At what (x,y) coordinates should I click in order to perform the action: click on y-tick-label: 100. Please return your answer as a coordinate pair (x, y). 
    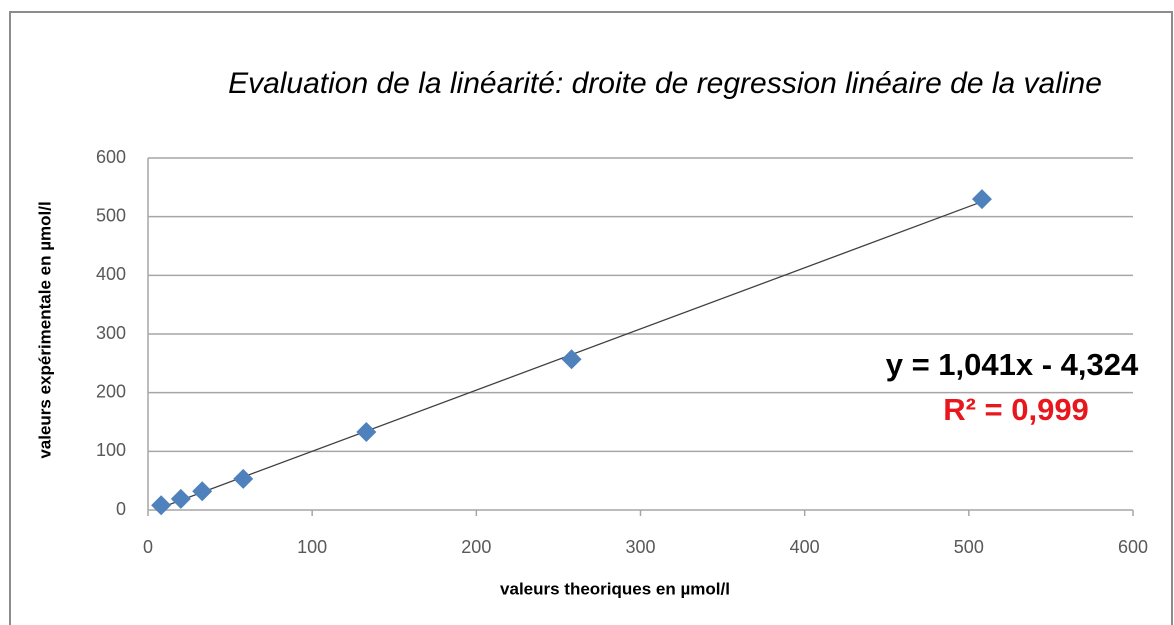
    Looking at the image, I should click on (111, 450).